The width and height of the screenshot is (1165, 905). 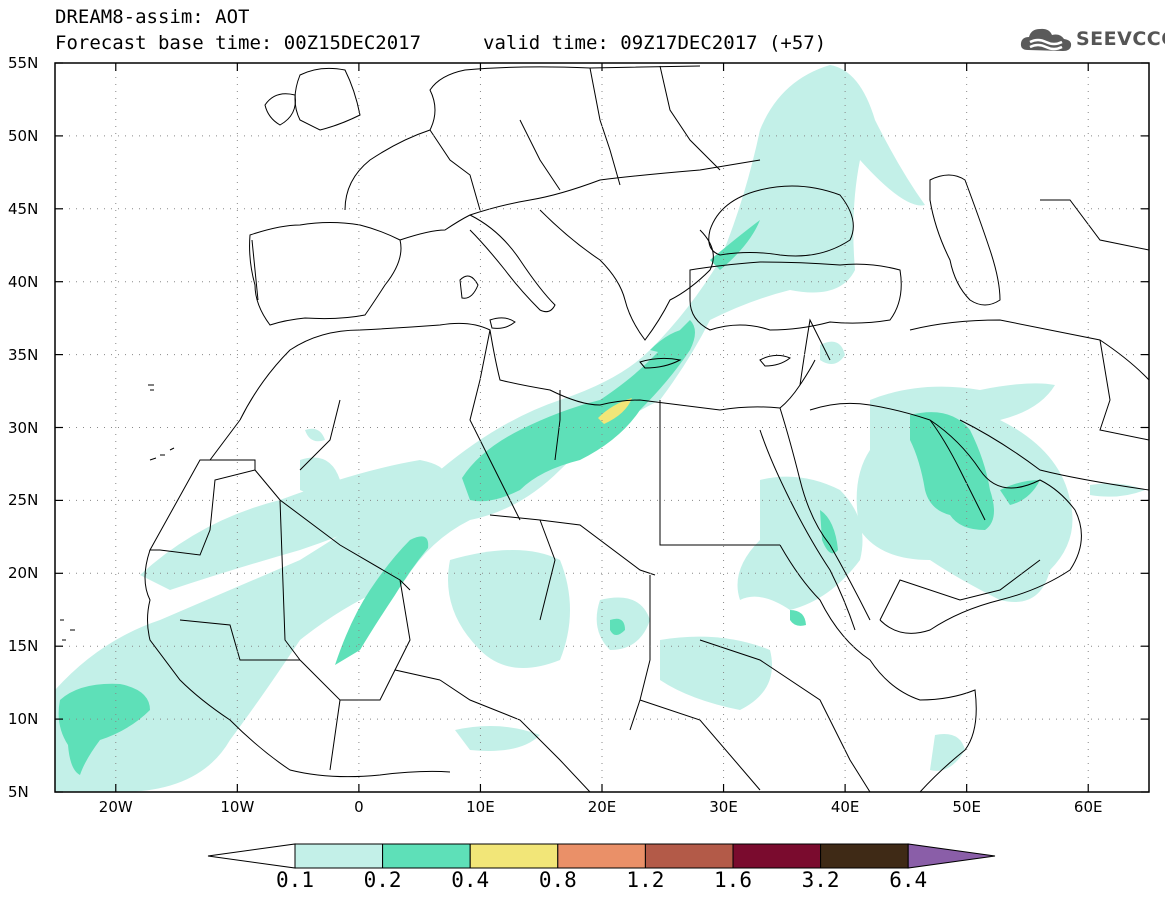 What do you see at coordinates (1046, 39) in the screenshot?
I see `cloud-icon` at bounding box center [1046, 39].